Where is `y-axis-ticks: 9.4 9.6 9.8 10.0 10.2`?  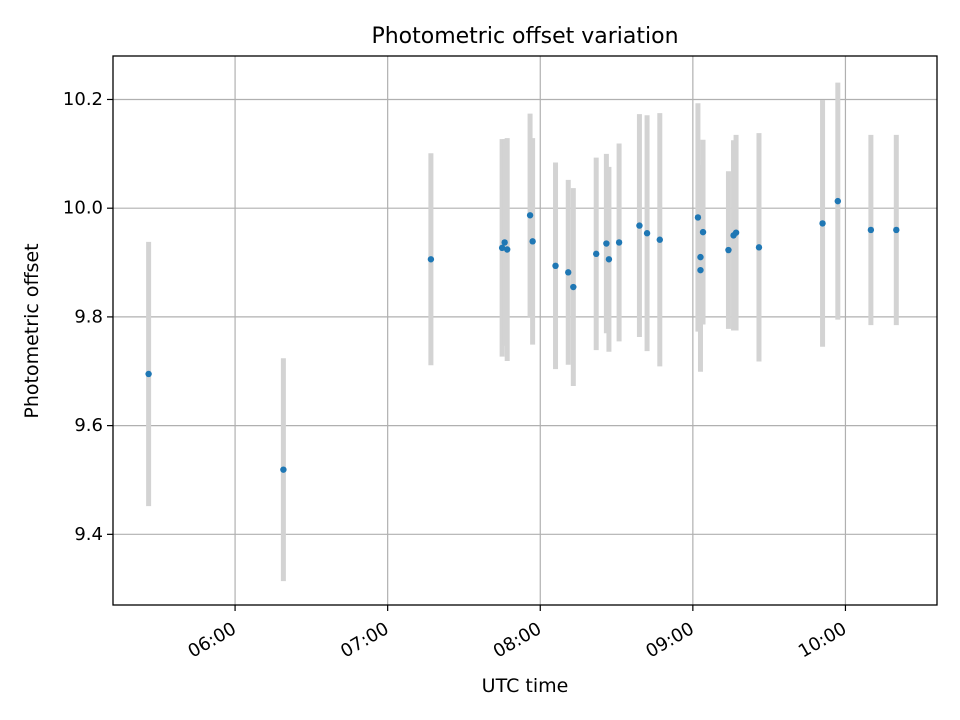 y-axis-ticks: 9.4 9.6 9.8 10.0 10.2 is located at coordinates (88, 317).